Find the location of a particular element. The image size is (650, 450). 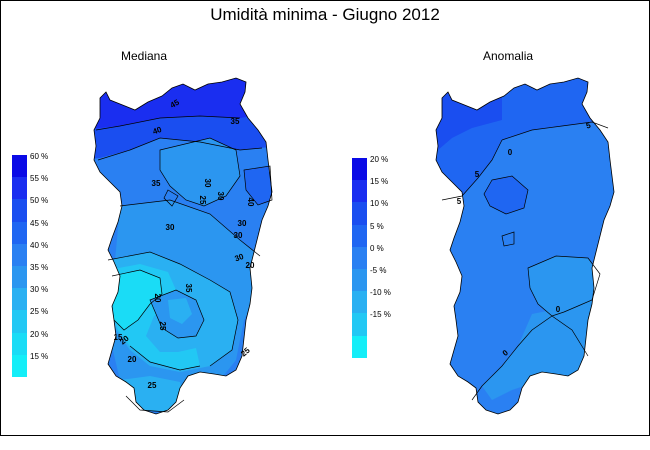

contour-label: 40 is located at coordinates (250, 202).